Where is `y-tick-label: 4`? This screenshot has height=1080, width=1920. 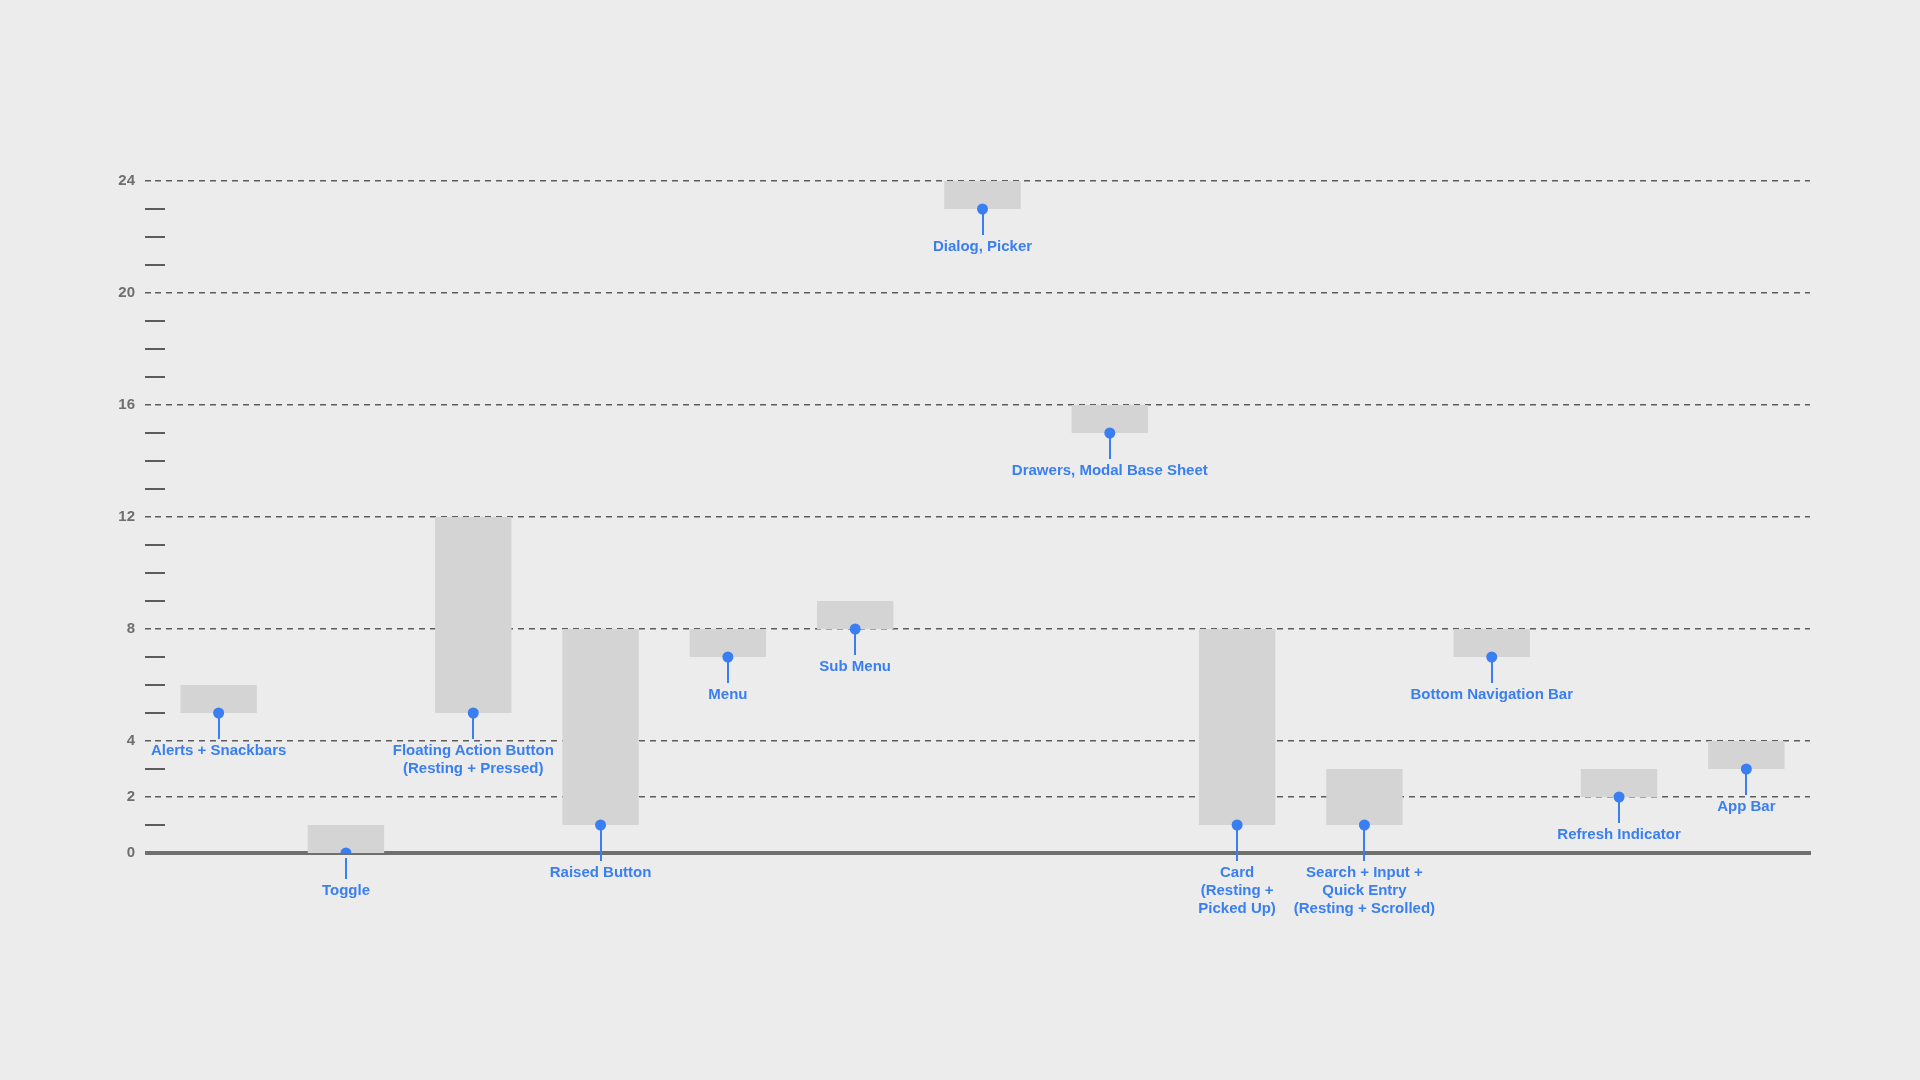 y-tick-label: 4 is located at coordinates (131, 740).